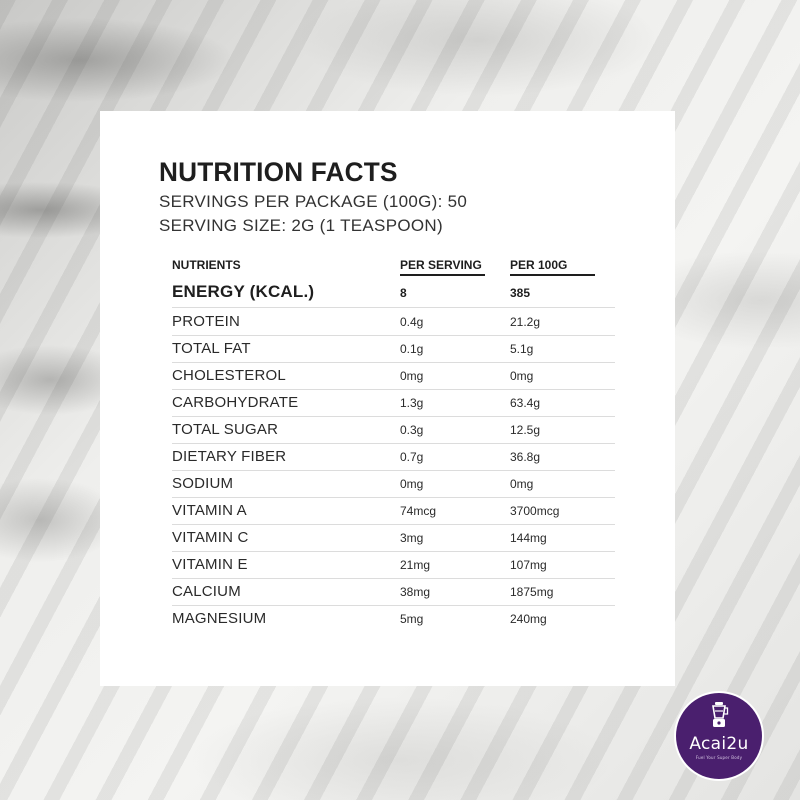 The image size is (800, 800). Describe the element at coordinates (393, 430) in the screenshot. I see `table-row: TOTAL SUGAR 0.3g 12.5g` at that location.